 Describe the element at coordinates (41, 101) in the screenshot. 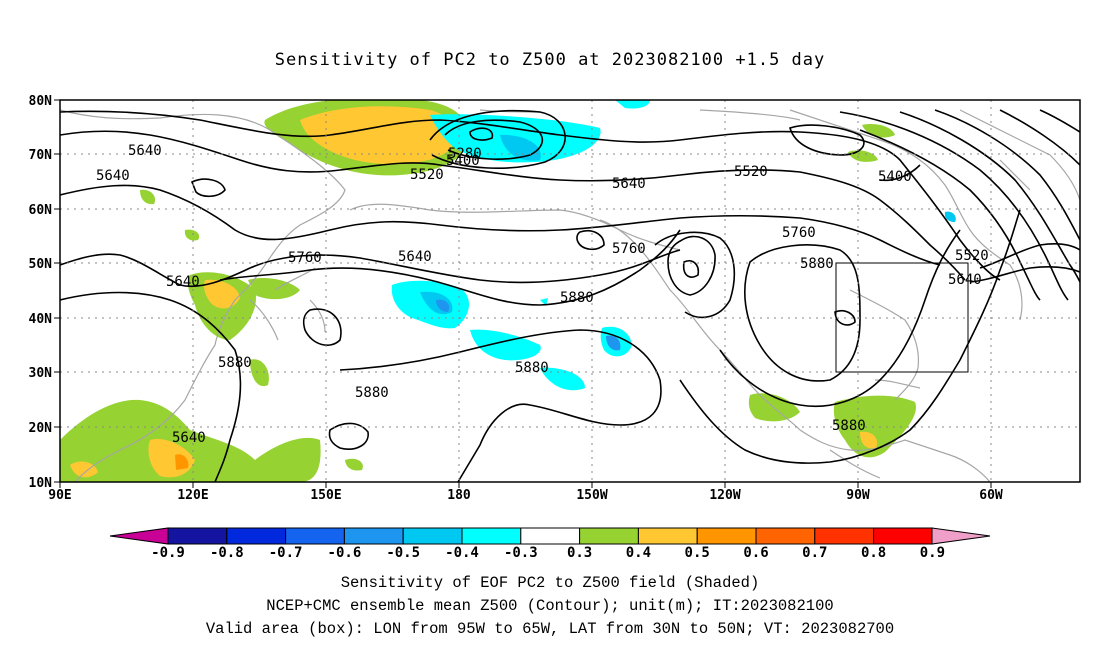

I see `lat-label: 80N` at that location.